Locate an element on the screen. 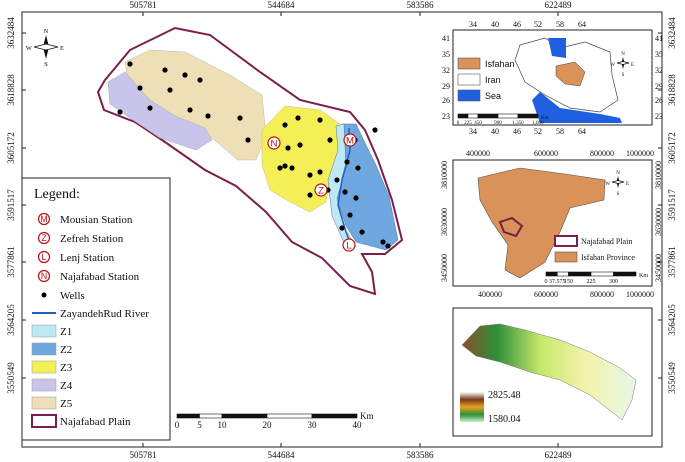 Image resolution: width=685 pixels, height=462 pixels. y-tick-label: 3591517 is located at coordinates (672, 205).